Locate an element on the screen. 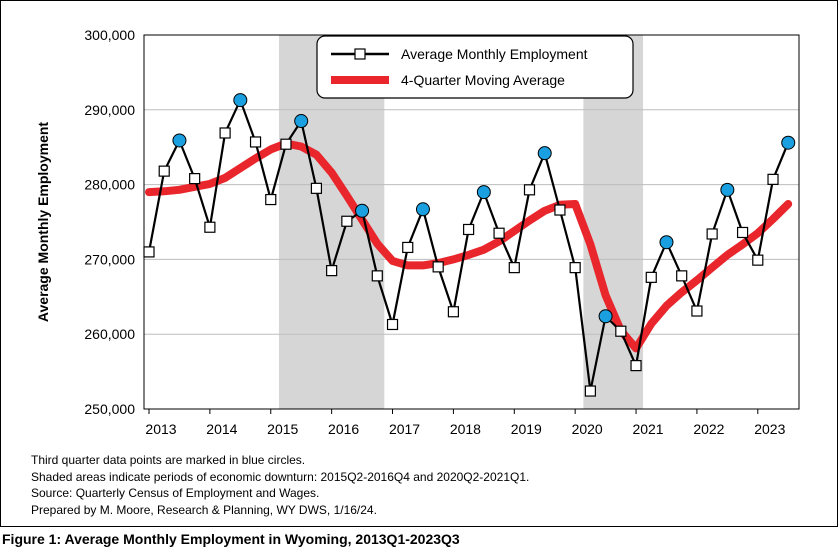 The width and height of the screenshot is (840, 552). x-tick-label: 2014 is located at coordinates (221, 429).